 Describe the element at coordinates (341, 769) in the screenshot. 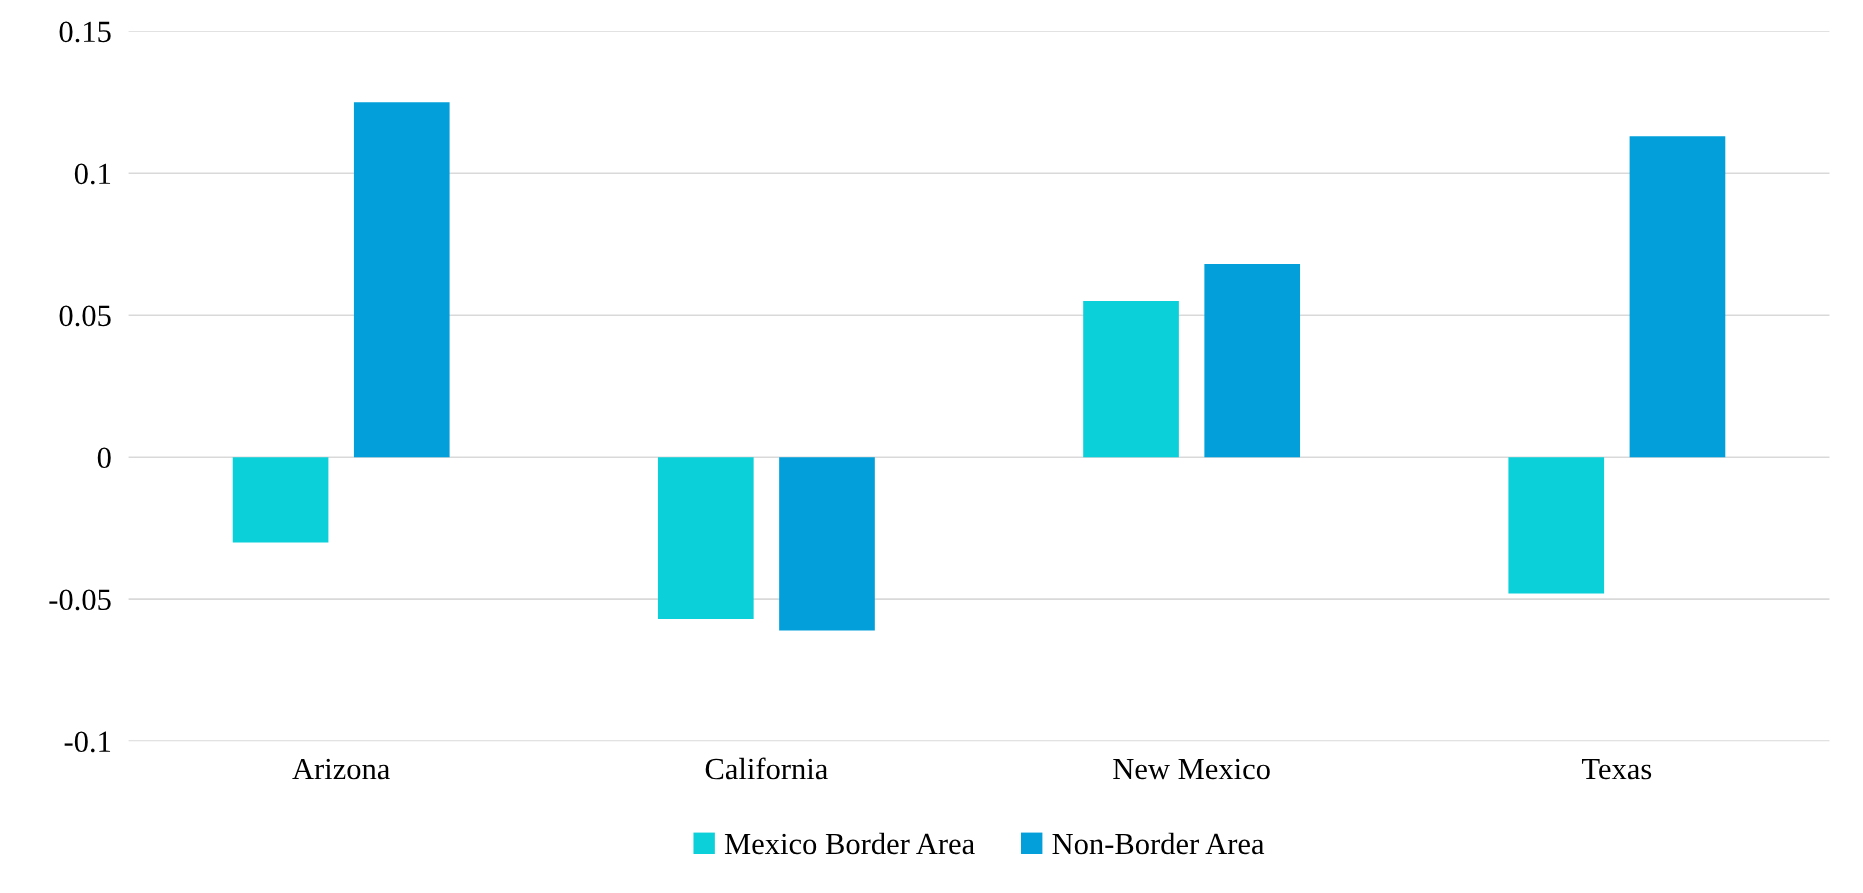

I see `x-tick-label: Arizona` at that location.